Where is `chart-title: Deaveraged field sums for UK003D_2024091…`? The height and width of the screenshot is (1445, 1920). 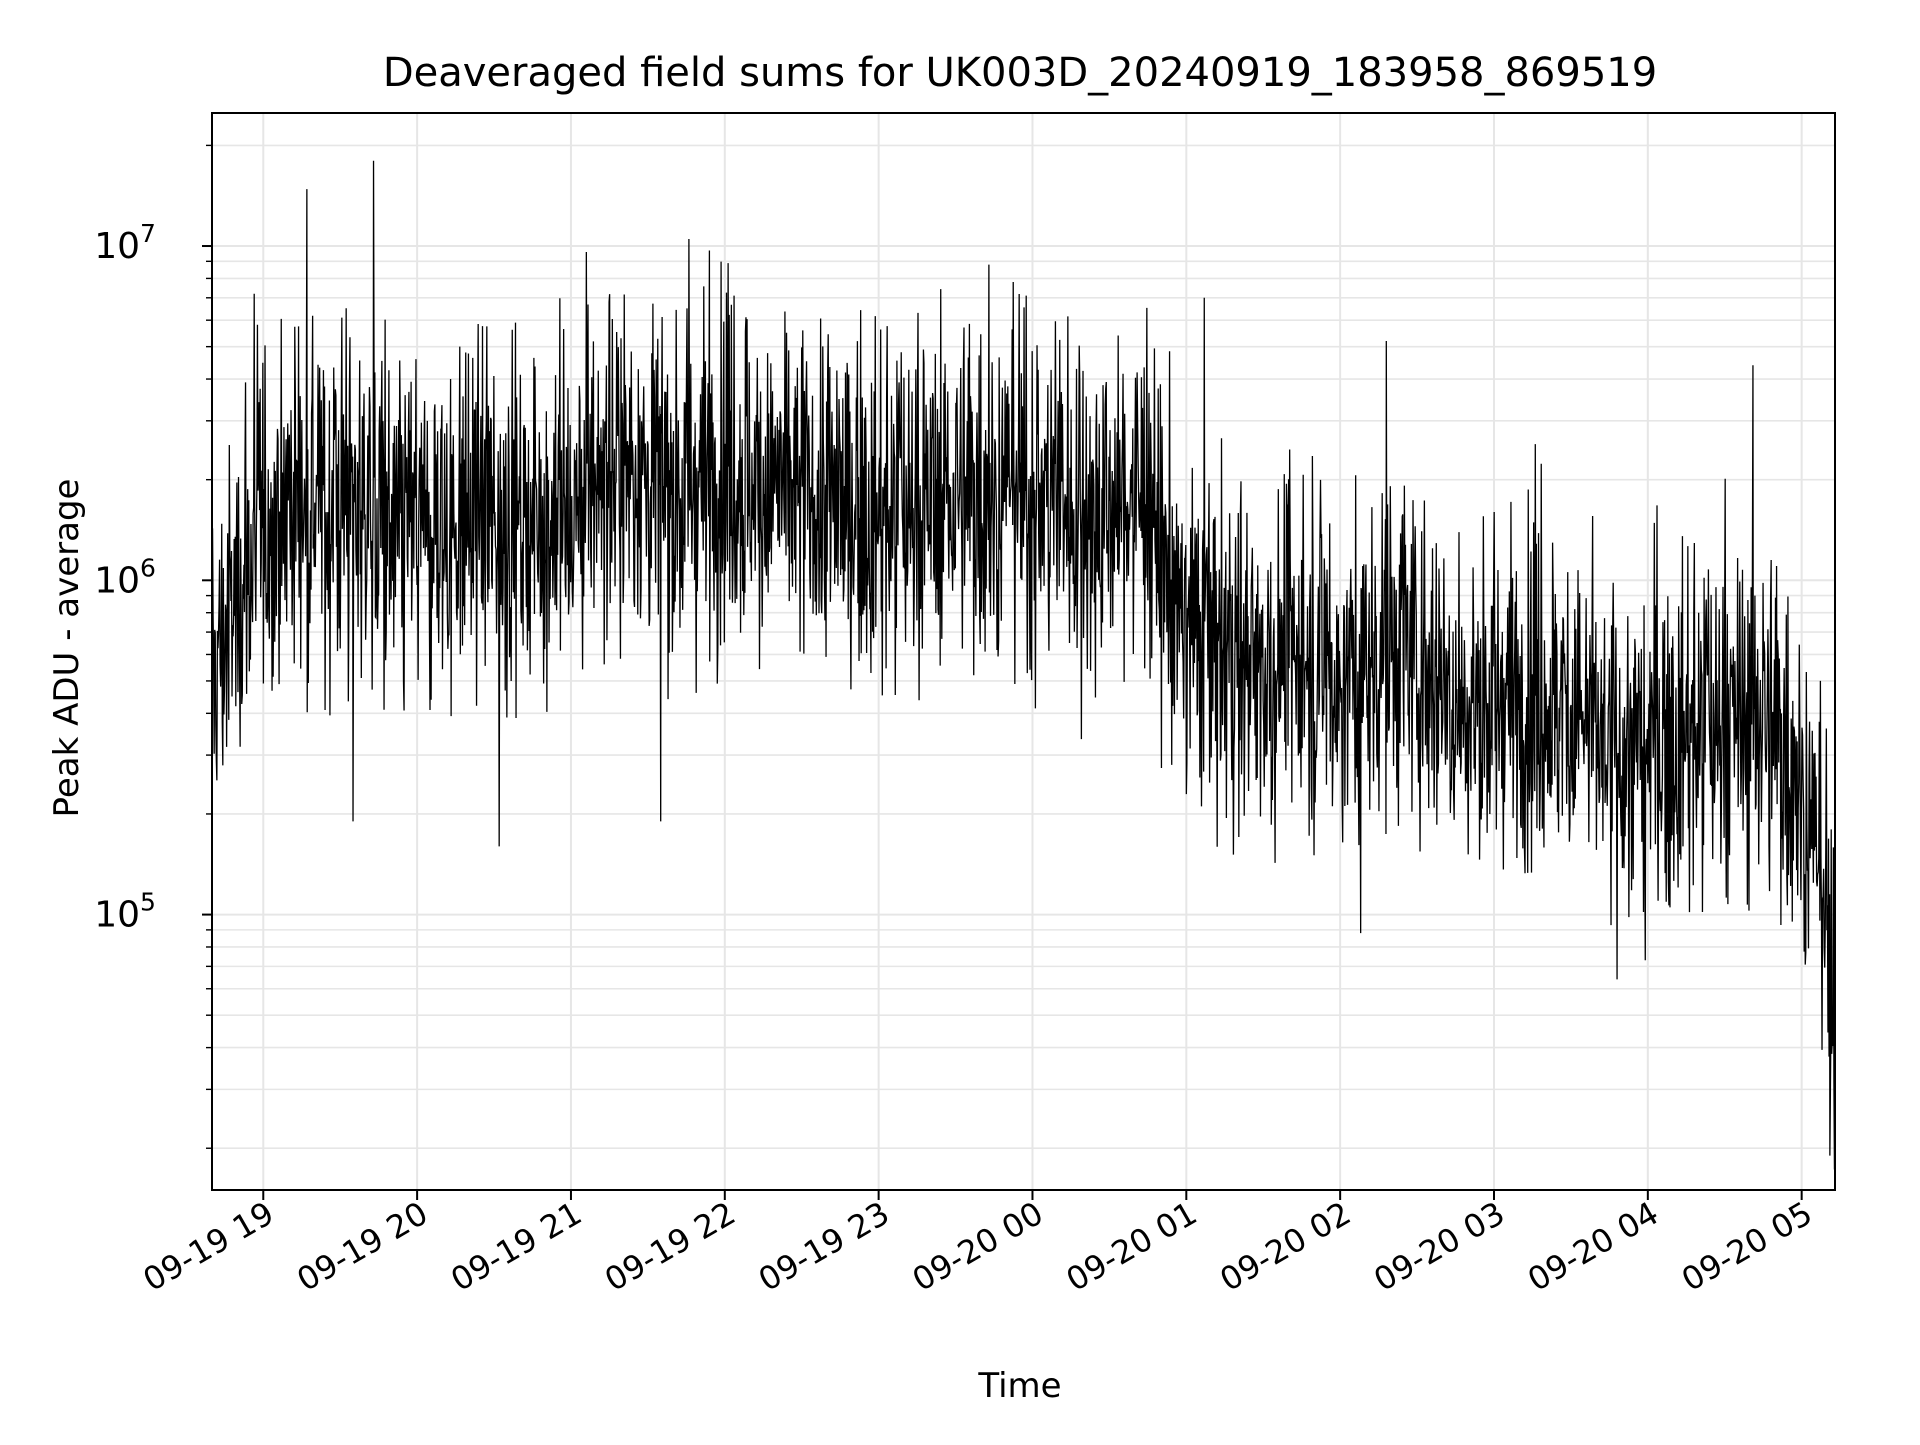 chart-title: Deaveraged field sums for UK003D_2024091… is located at coordinates (1020, 73).